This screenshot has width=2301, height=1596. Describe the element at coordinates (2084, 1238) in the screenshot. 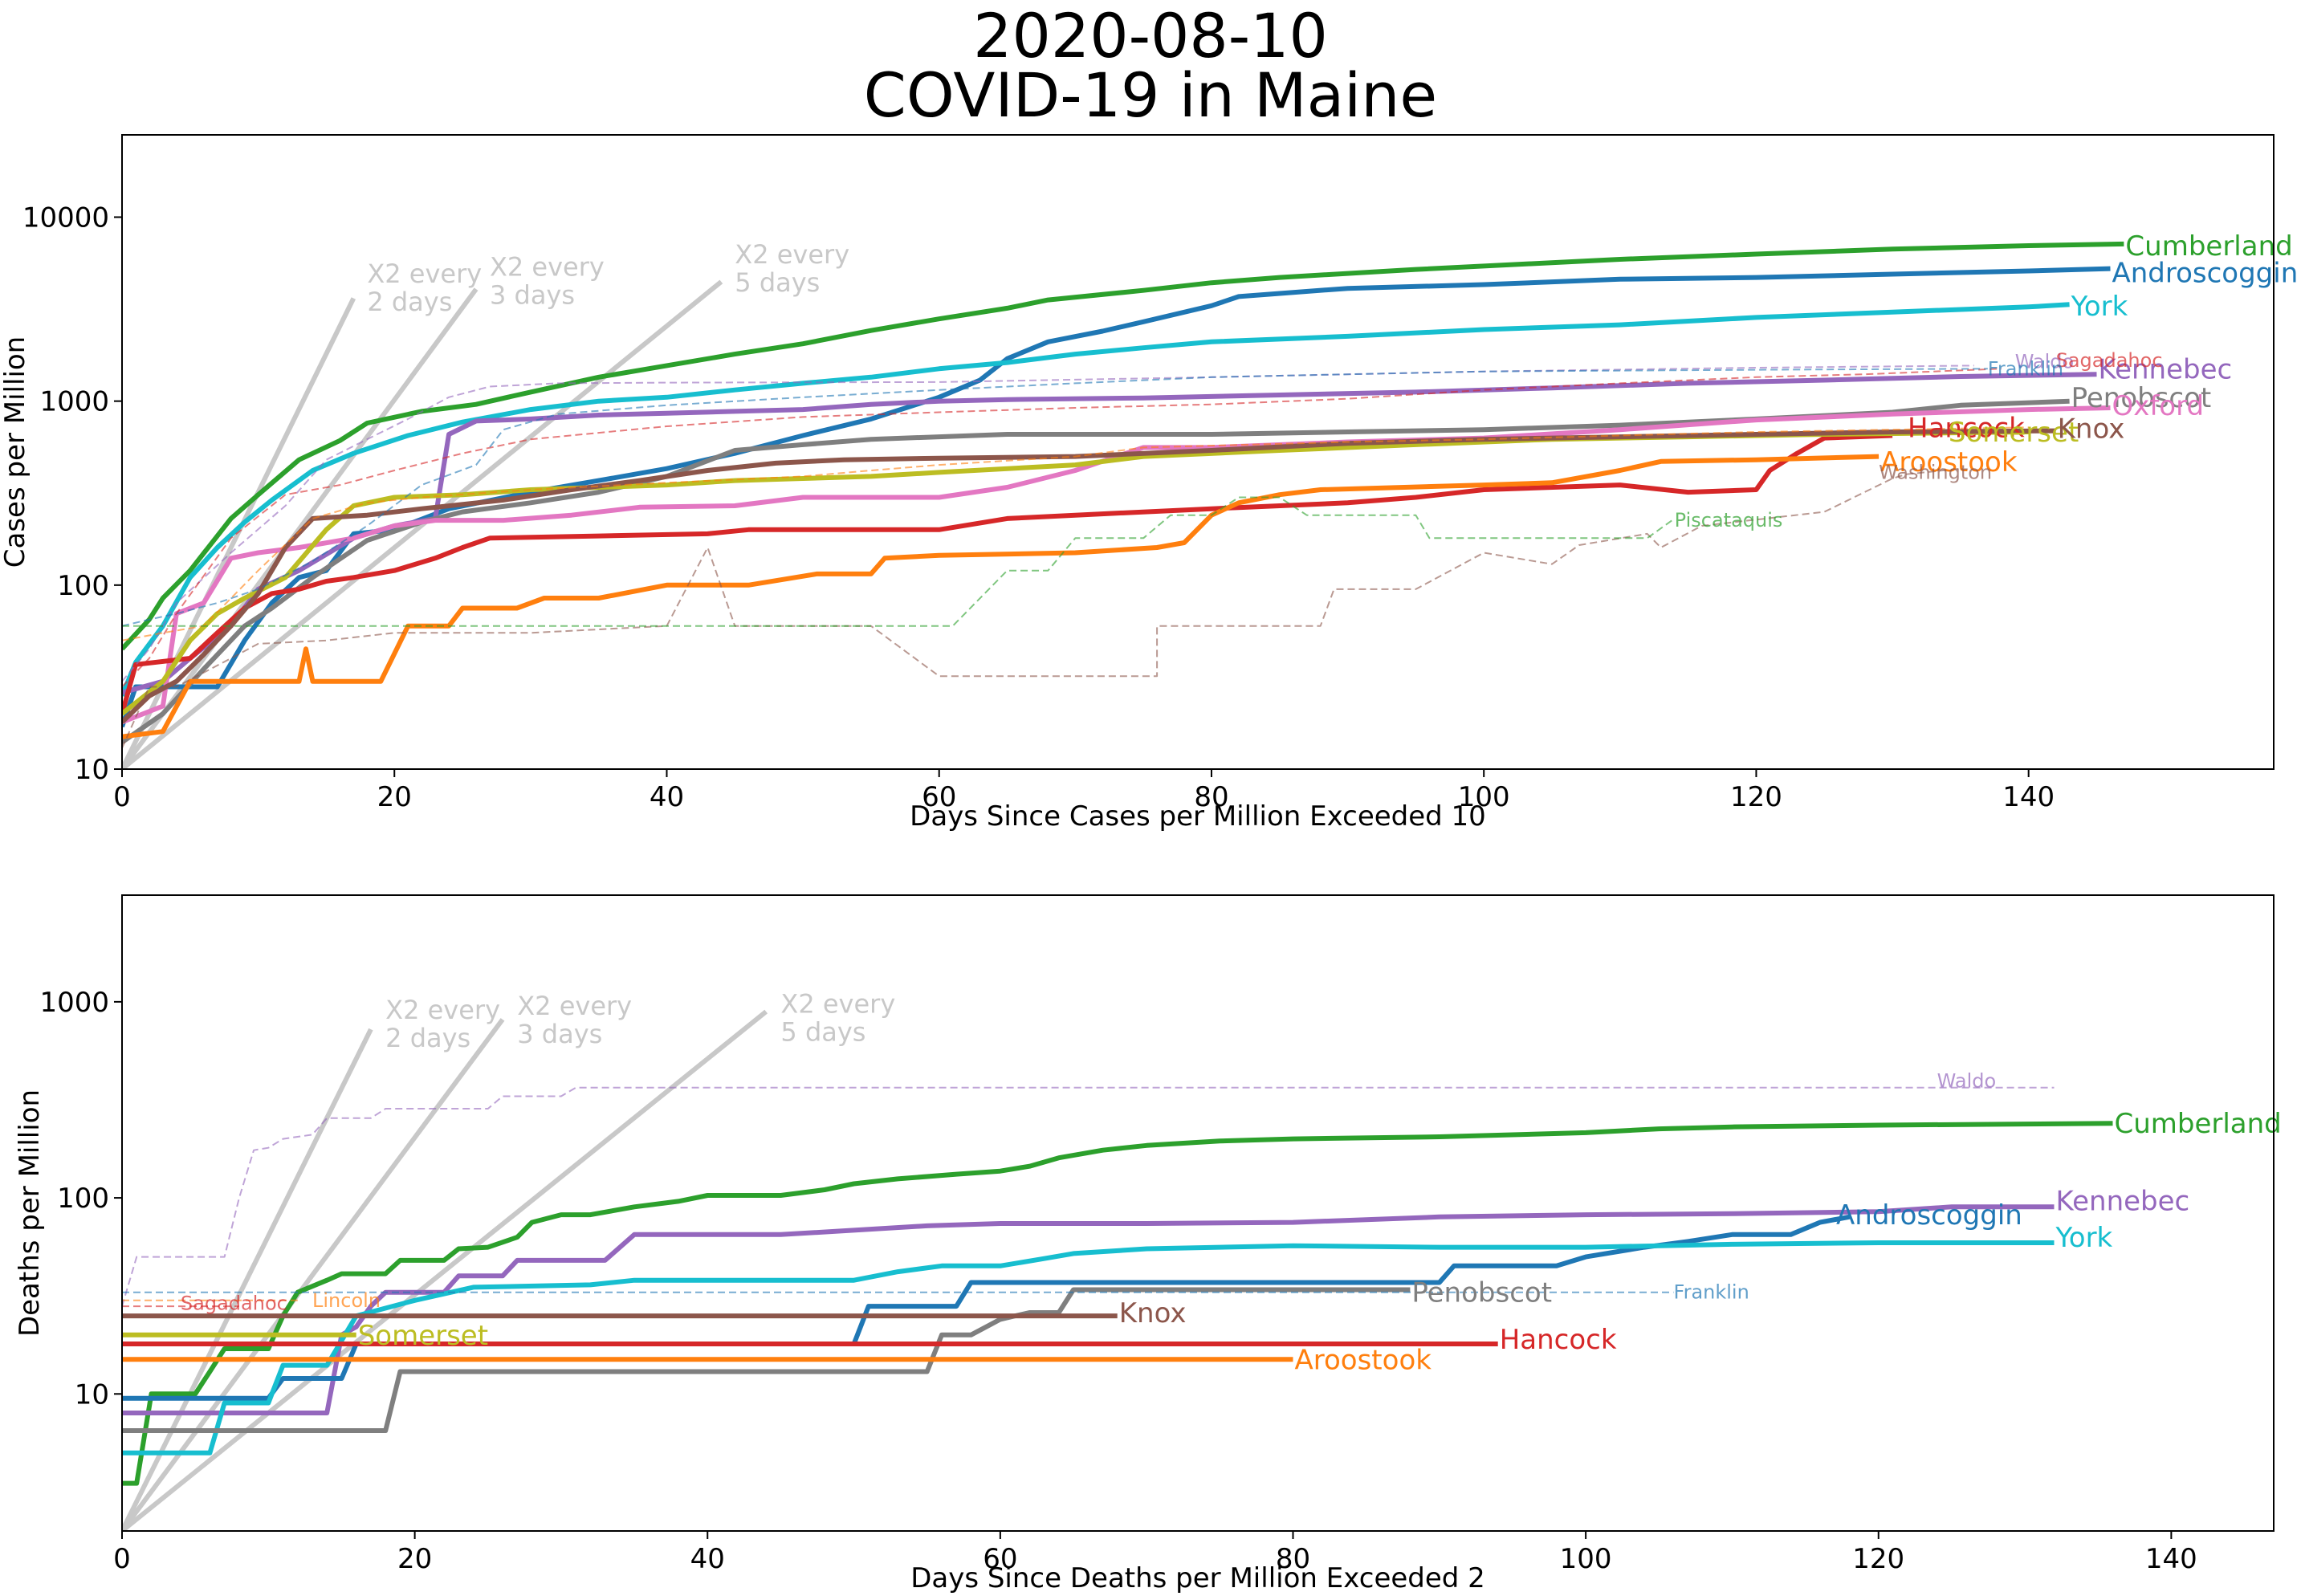

I see `deaths-series-label-york: York` at that location.